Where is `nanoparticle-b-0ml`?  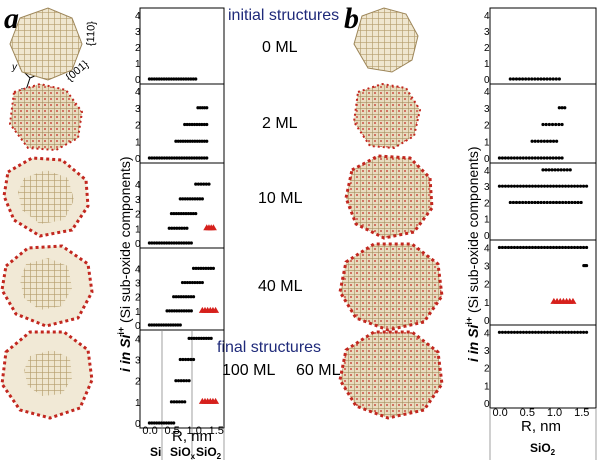
nanoparticle-b-0ml is located at coordinates (386, 40).